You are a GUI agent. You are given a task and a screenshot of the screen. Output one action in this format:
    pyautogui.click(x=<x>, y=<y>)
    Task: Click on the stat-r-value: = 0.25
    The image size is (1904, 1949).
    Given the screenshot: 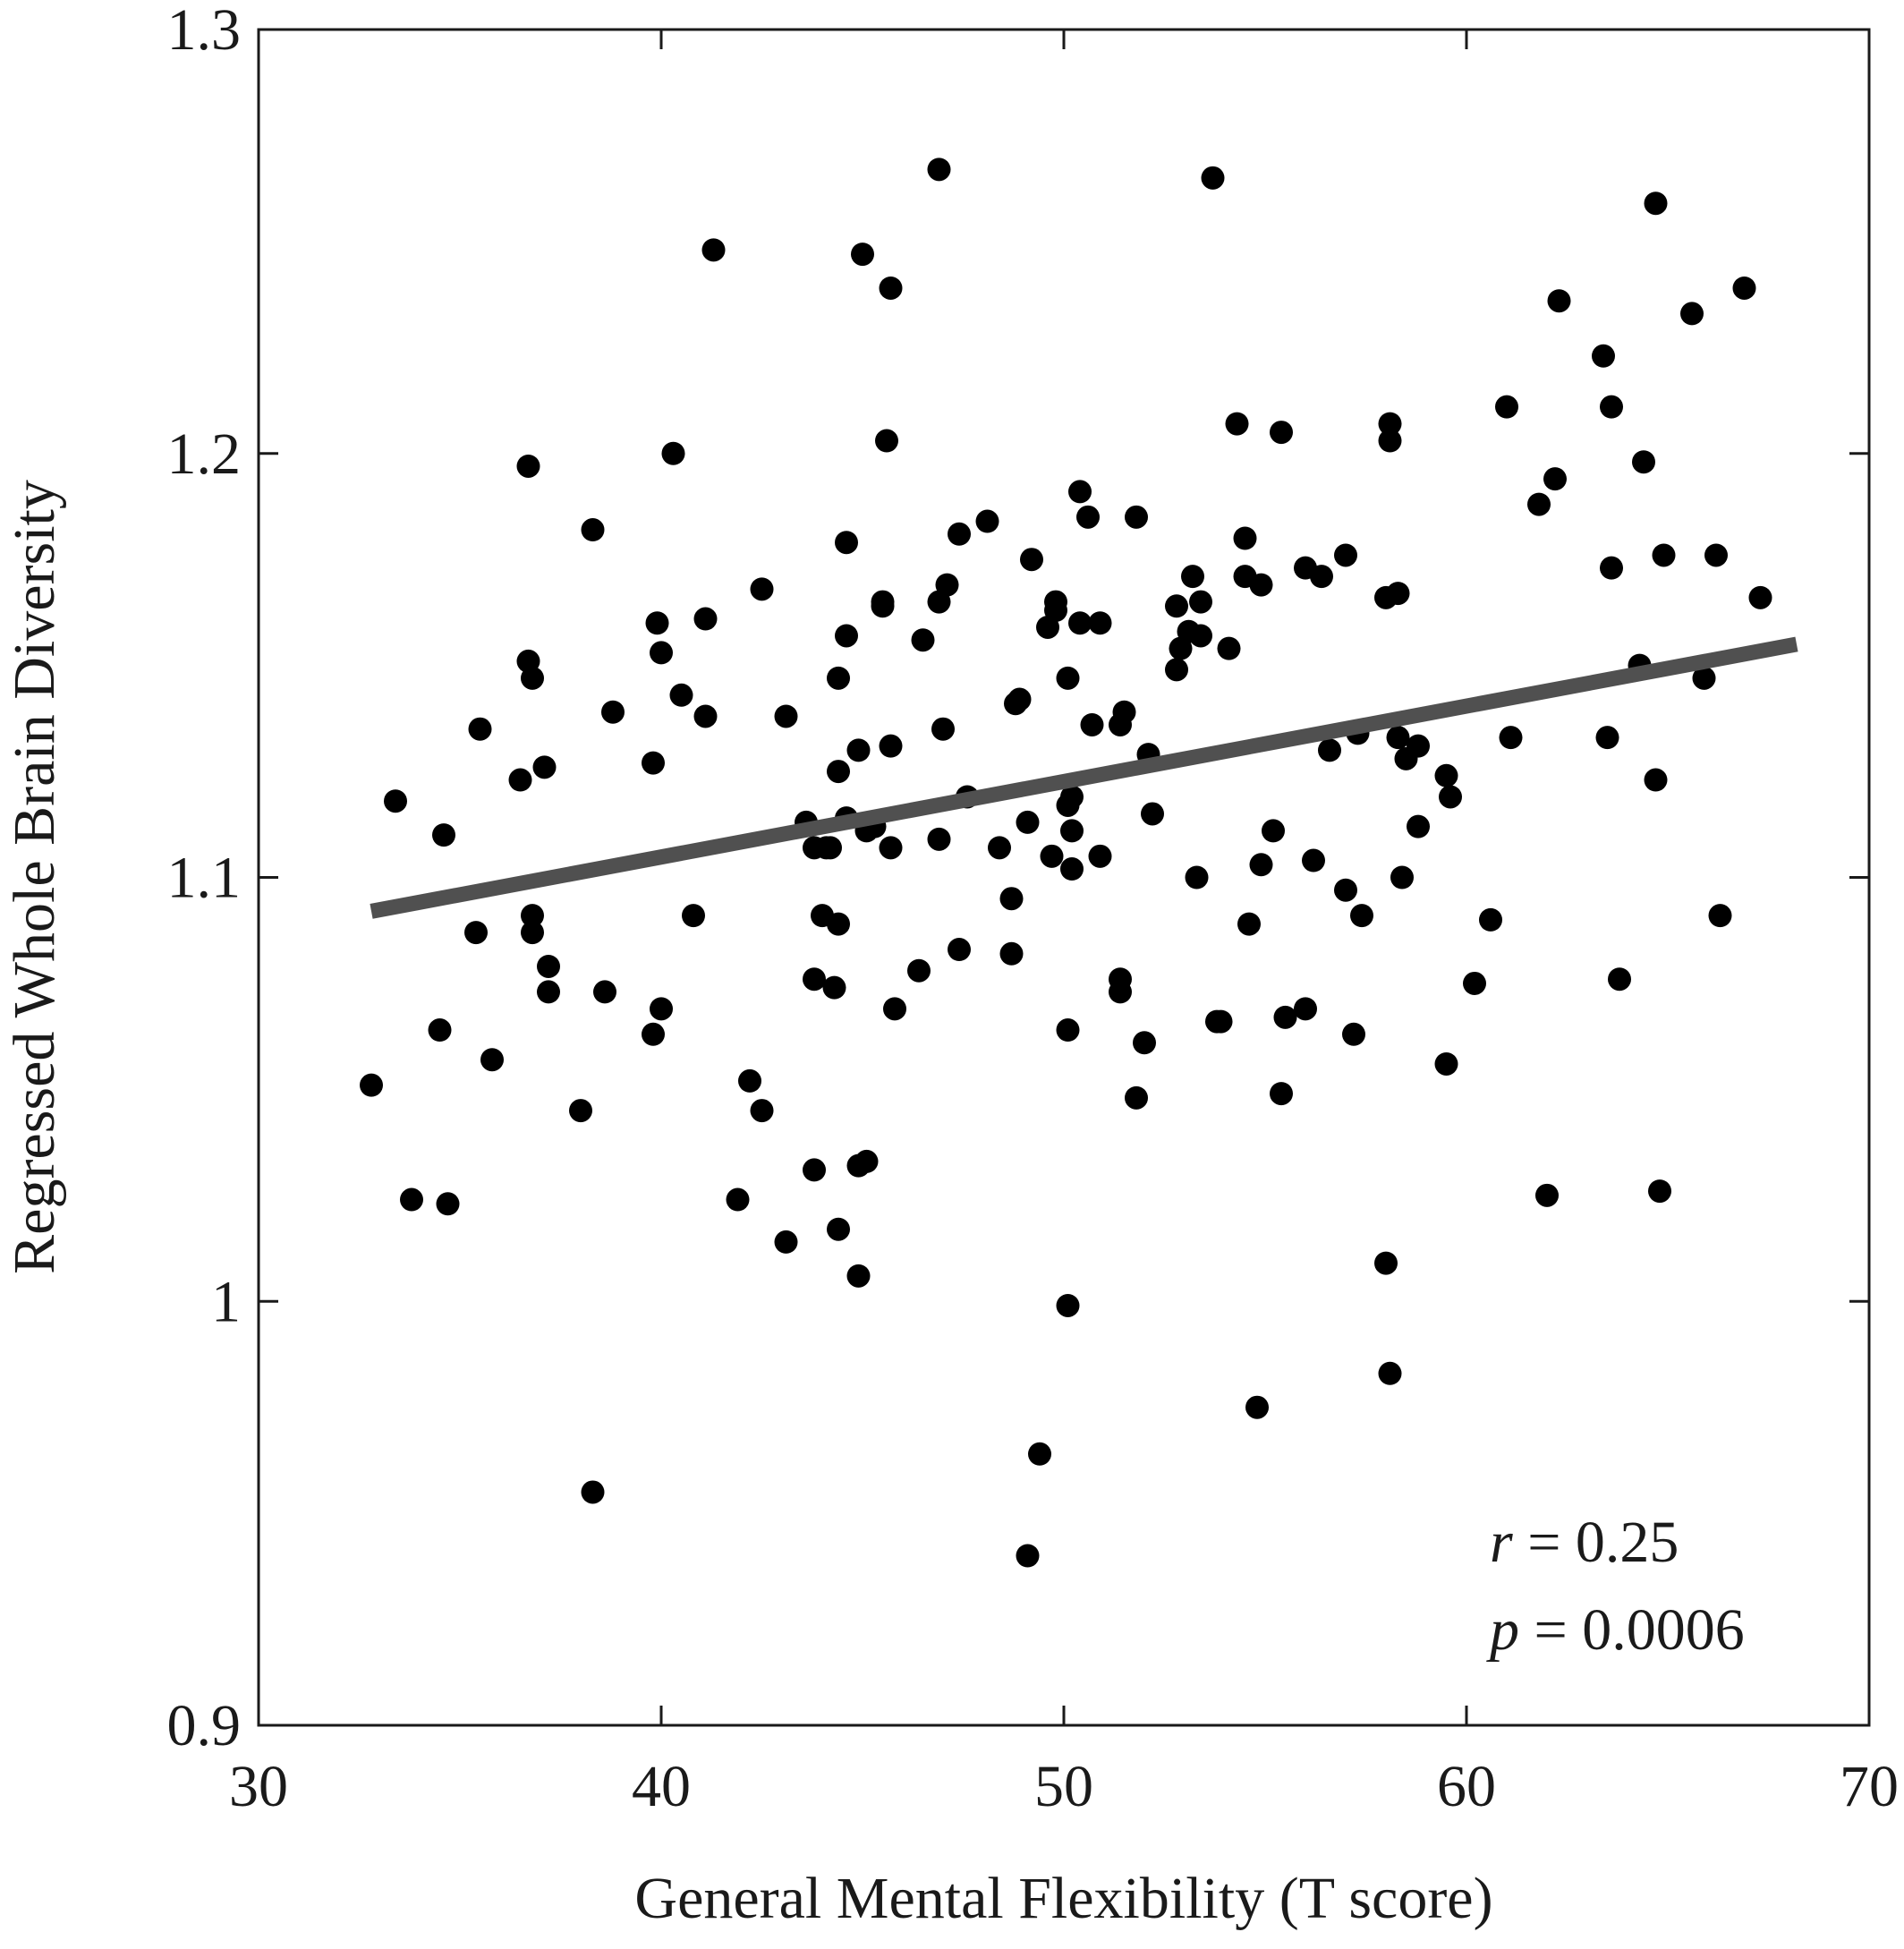 What is the action you would take?
    pyautogui.click(x=1596, y=1543)
    